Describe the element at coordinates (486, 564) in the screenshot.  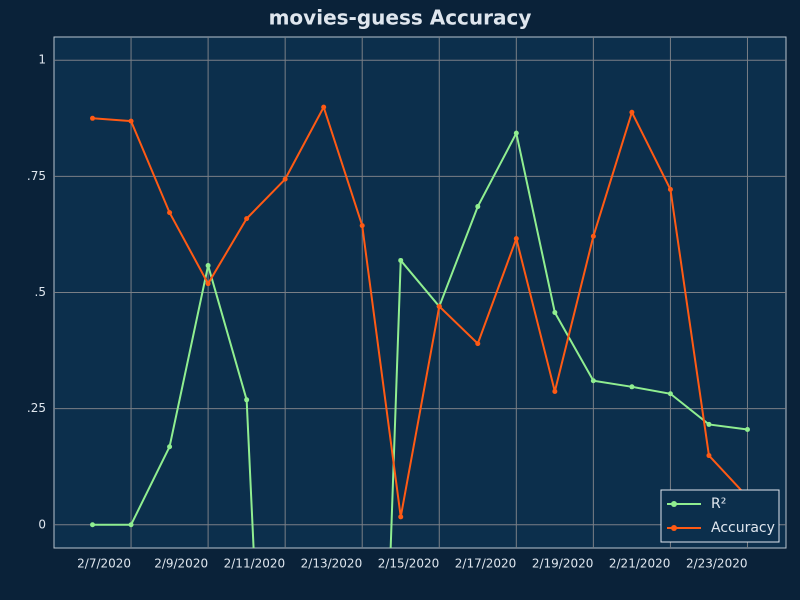
I see `x-tick-label: 2/17/2020` at that location.